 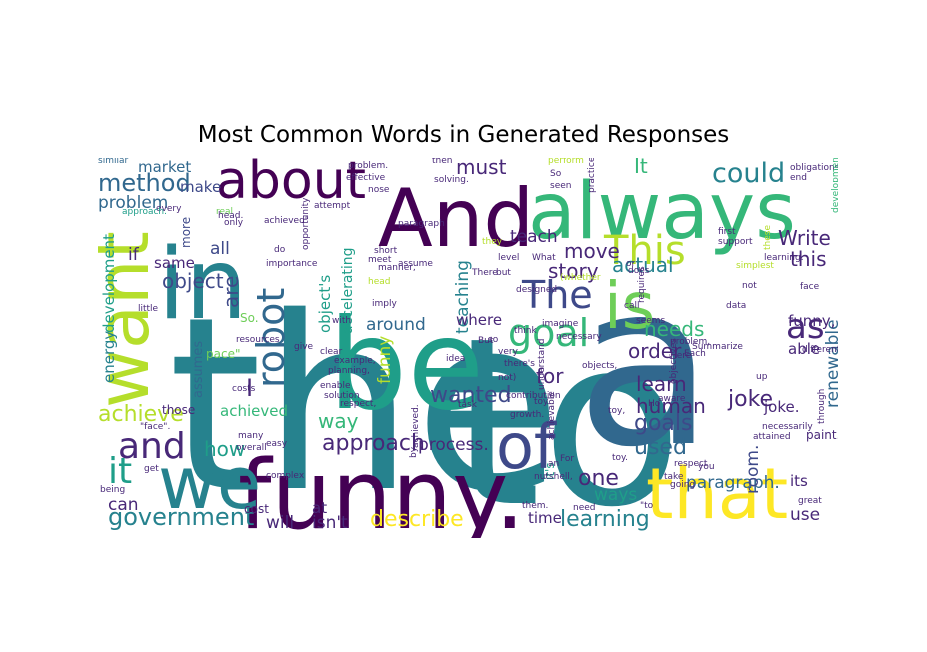 What do you see at coordinates (397, 268) in the screenshot?
I see `word-manner: manner,` at bounding box center [397, 268].